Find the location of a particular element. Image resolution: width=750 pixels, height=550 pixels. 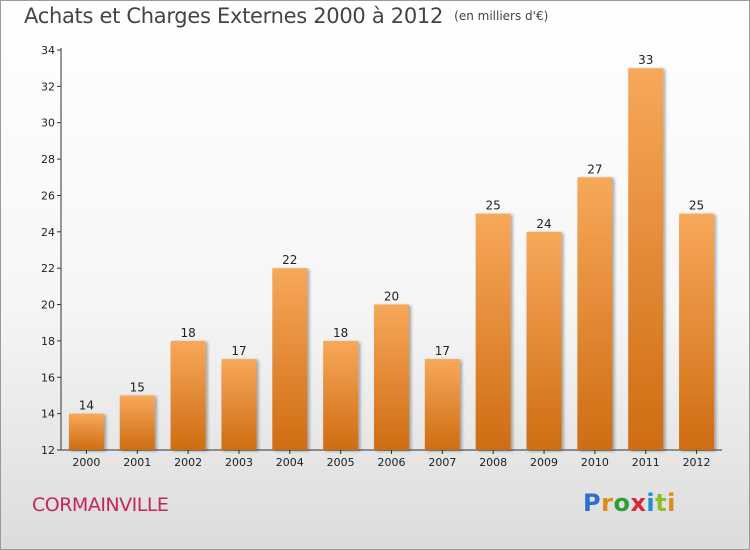

y-tick-label: 26 is located at coordinates (48, 195).